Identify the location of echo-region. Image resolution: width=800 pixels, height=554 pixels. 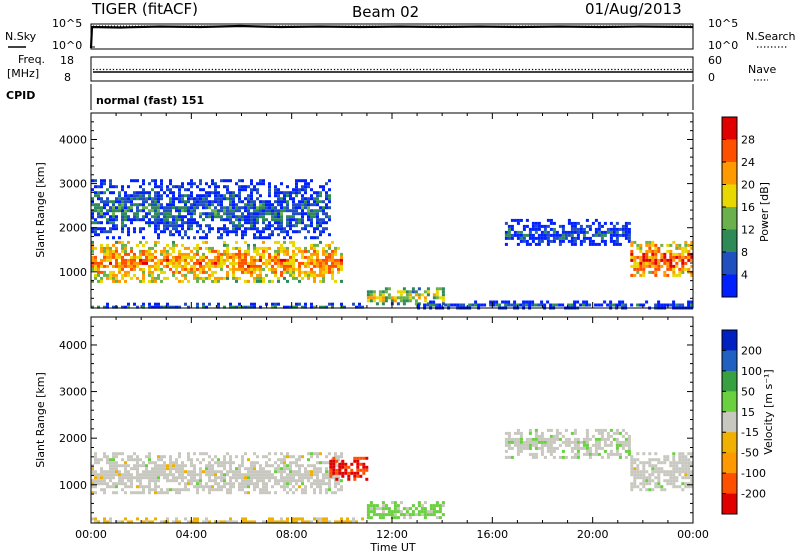
(217, 261).